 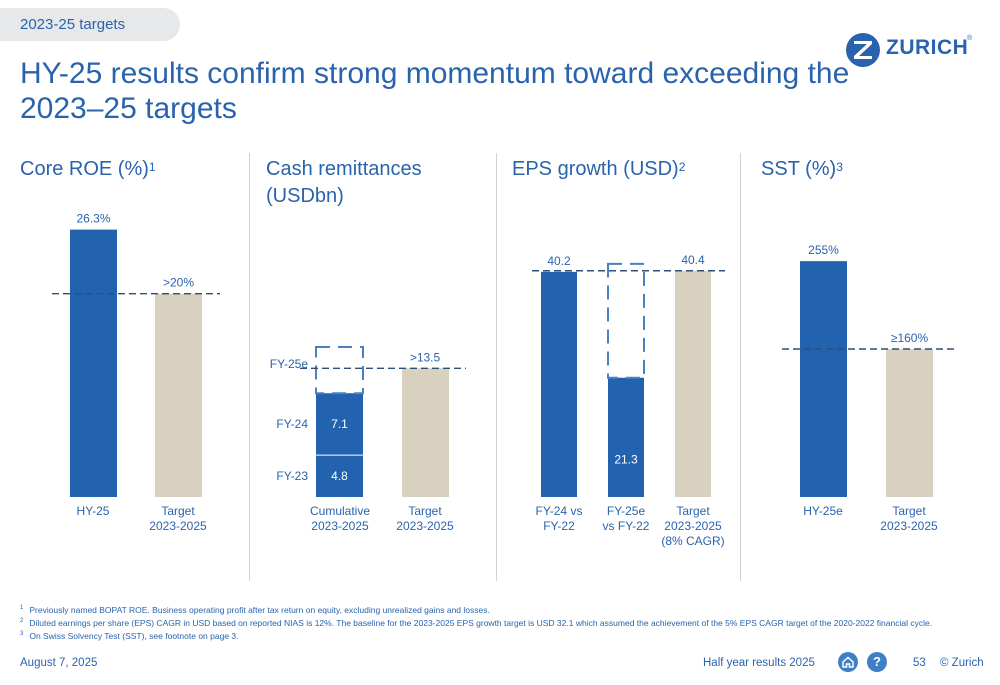 What do you see at coordinates (823, 511) in the screenshot?
I see `x-tick-label: HY-25e` at bounding box center [823, 511].